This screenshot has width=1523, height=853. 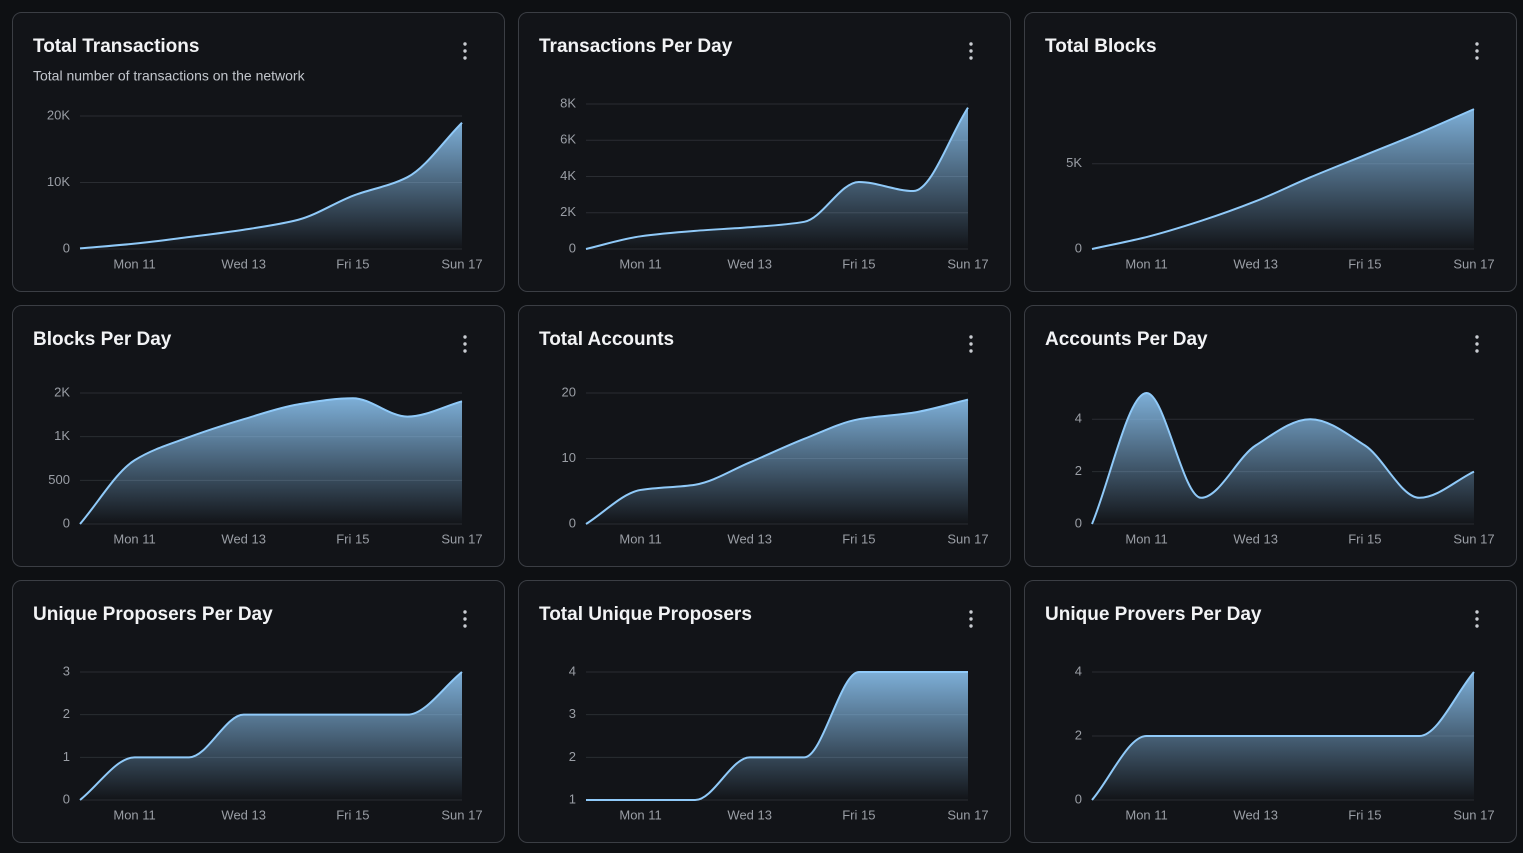 I want to click on chart-title: Total Blocks, so click(x=1101, y=46).